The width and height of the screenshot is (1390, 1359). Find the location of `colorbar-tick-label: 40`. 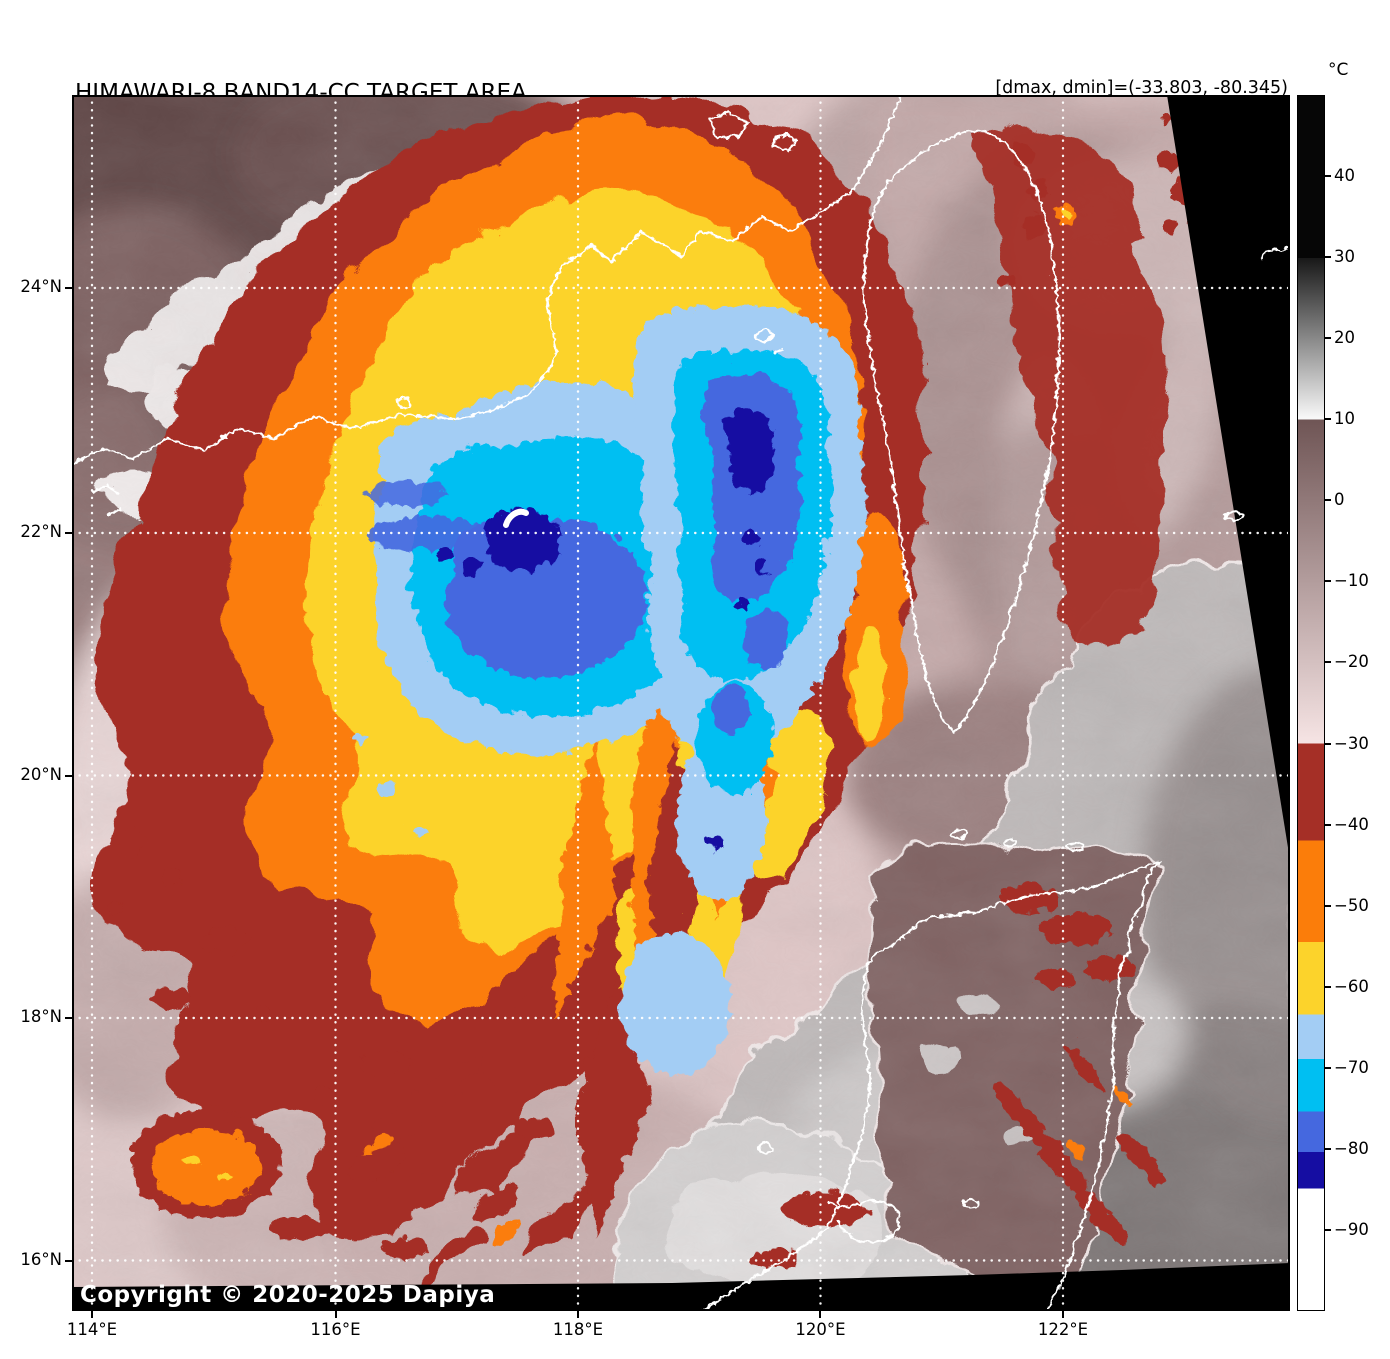

colorbar-tick-label: 40 is located at coordinates (1344, 176).